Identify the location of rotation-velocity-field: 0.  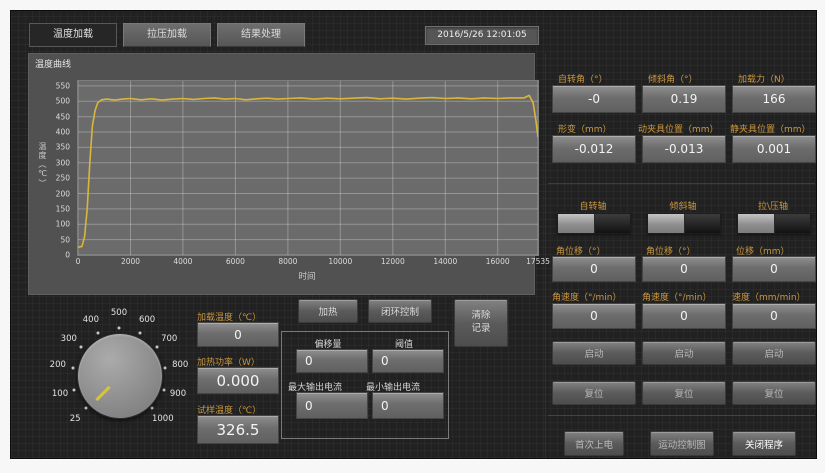
(594, 316).